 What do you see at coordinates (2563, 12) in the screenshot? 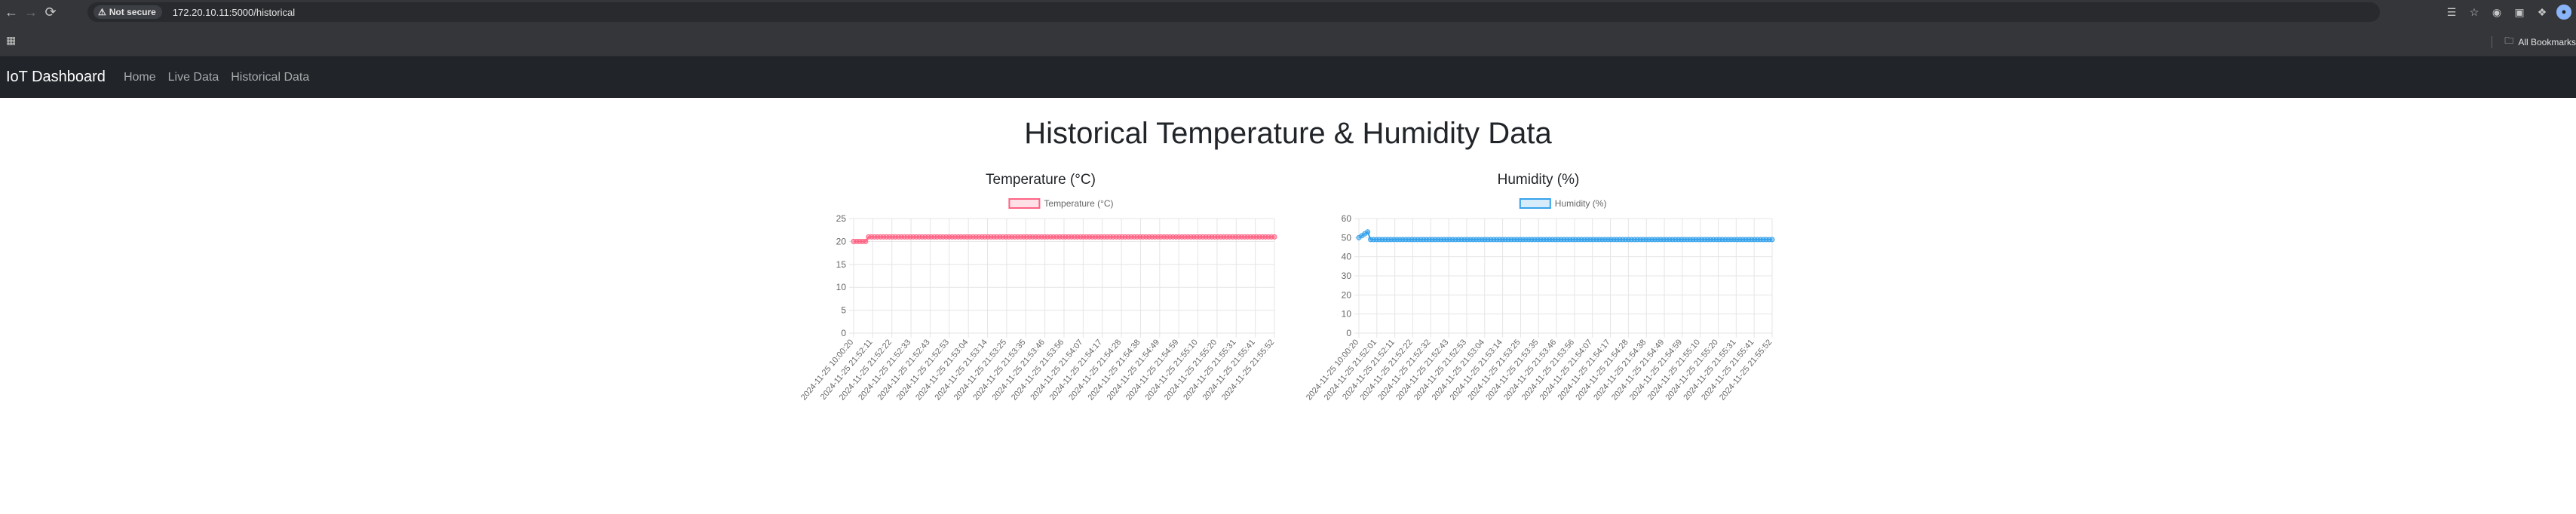
I see `profile-avatar-icon: ●` at bounding box center [2563, 12].